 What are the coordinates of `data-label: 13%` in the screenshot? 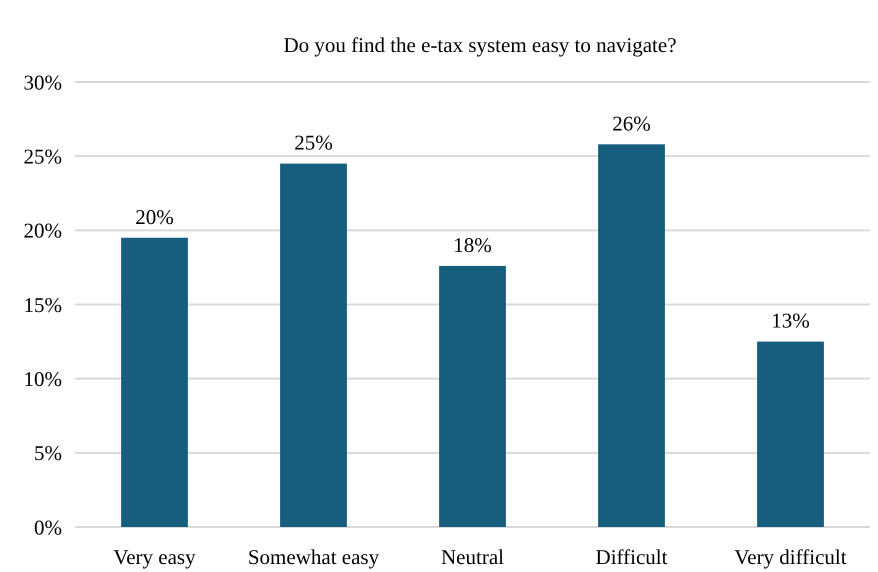 It's located at (790, 320).